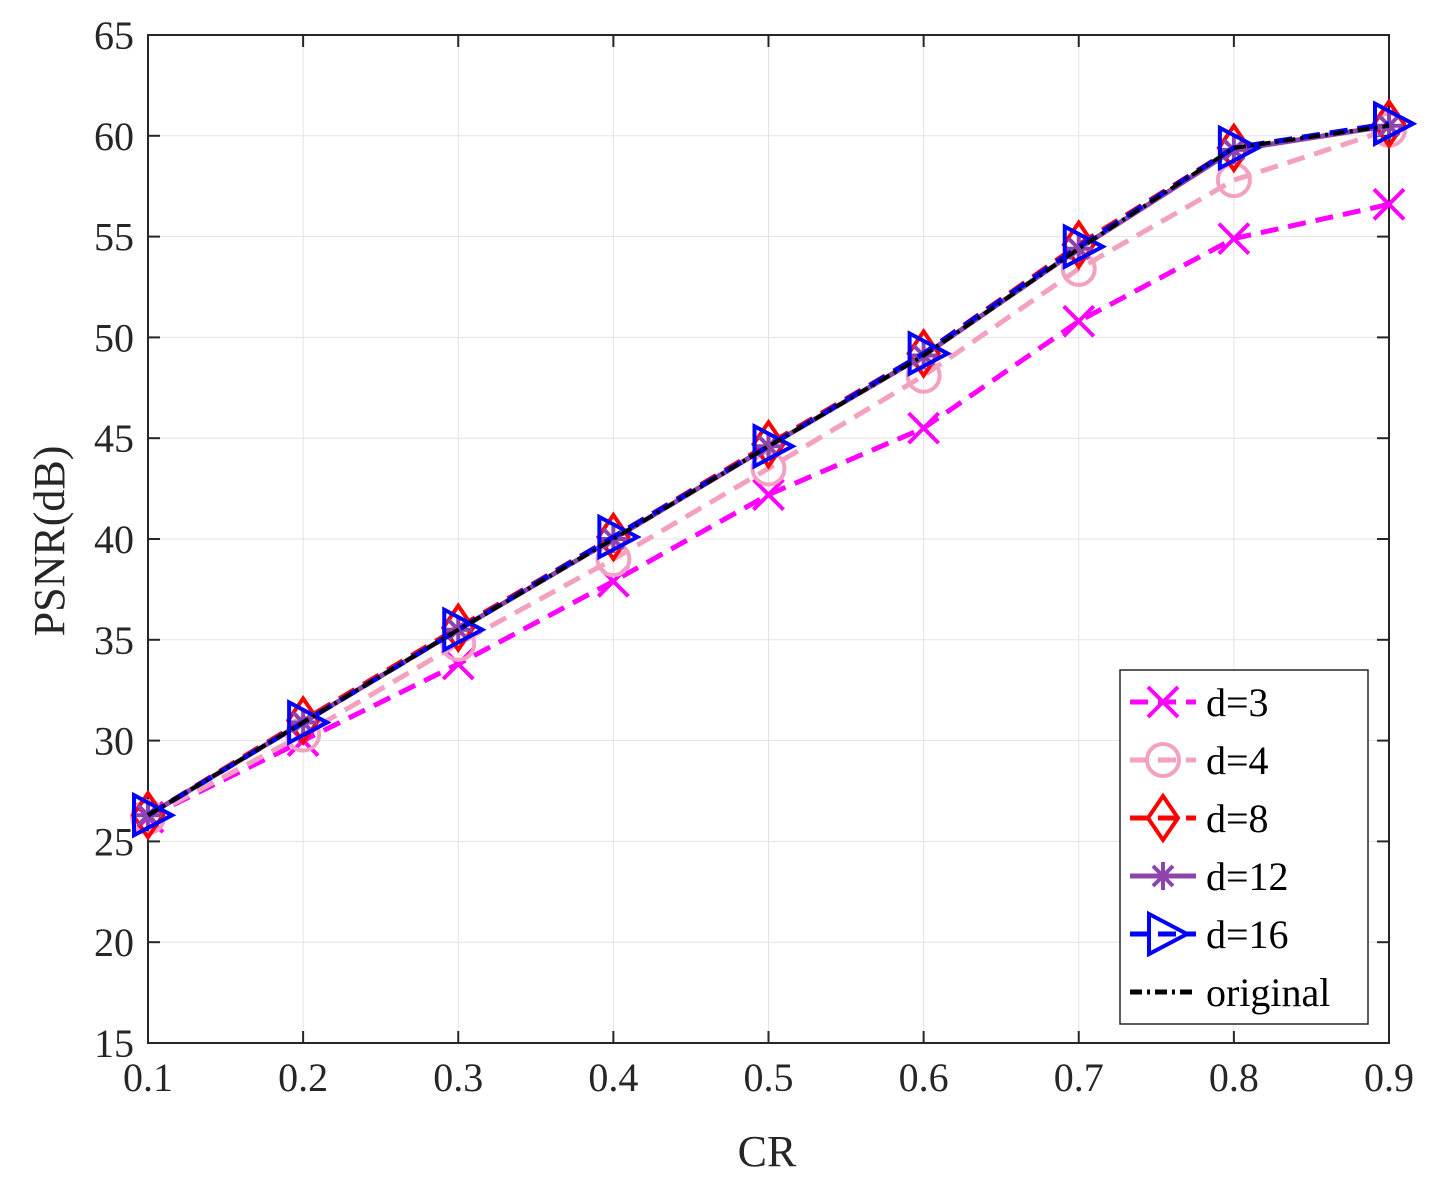 This screenshot has width=1433, height=1186. Describe the element at coordinates (924, 1077) in the screenshot. I see `x-tick-label: 0.6` at that location.